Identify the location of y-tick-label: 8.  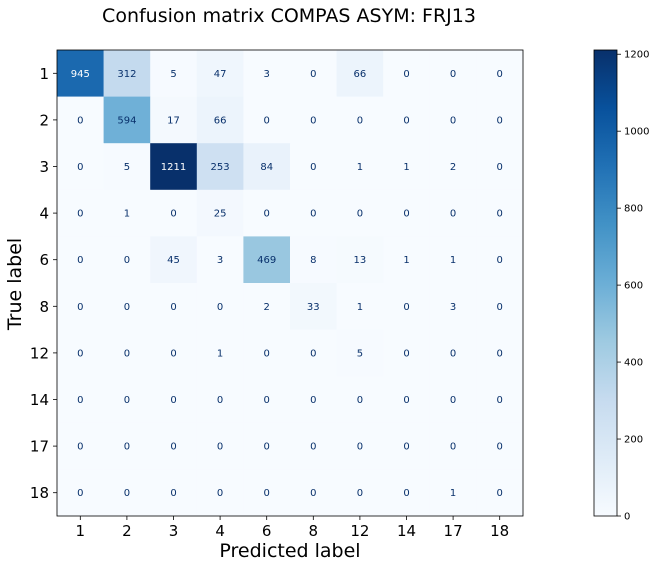
(44, 307).